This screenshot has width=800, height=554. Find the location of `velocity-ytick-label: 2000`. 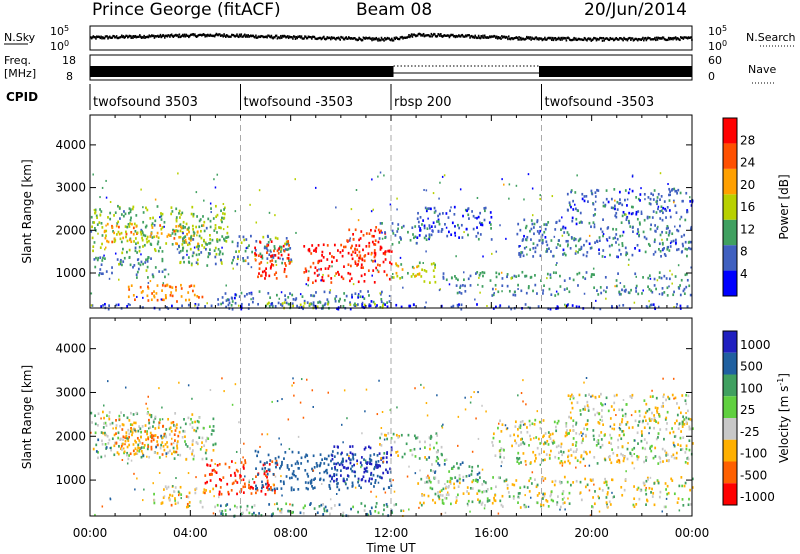

velocity-ytick-label: 2000 is located at coordinates (70, 436).